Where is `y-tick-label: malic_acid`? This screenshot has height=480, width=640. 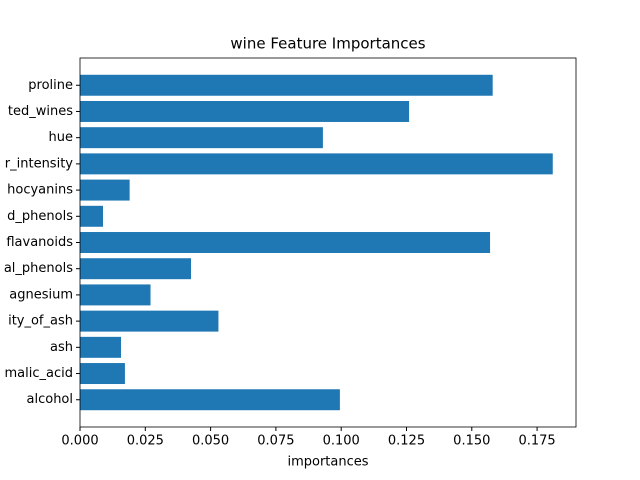
y-tick-label: malic_acid is located at coordinates (39, 373).